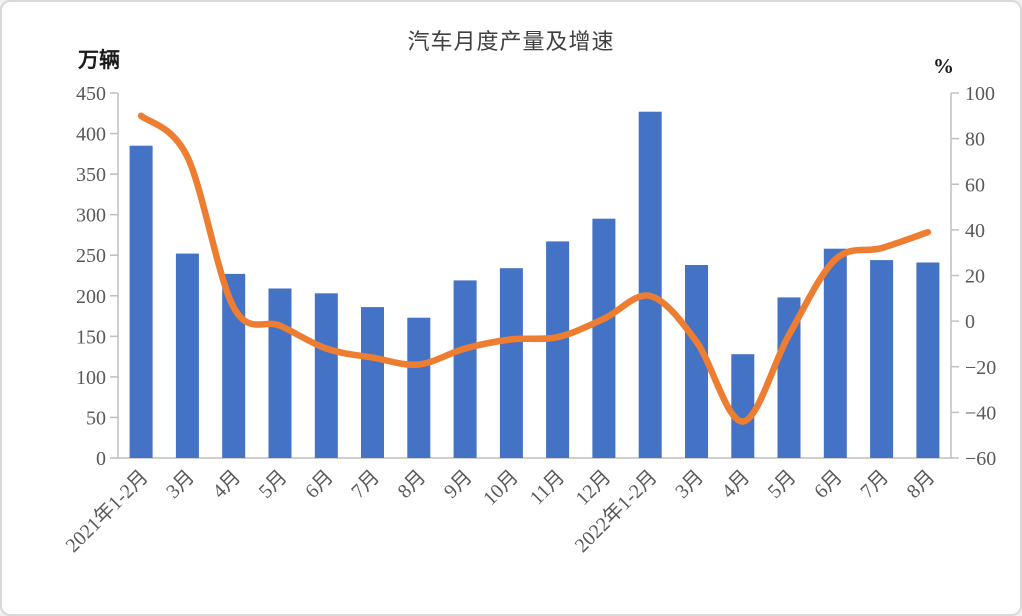 This screenshot has width=1022, height=616. Describe the element at coordinates (616, 511) in the screenshot. I see `x-category-label: 2022年1-2月` at that location.